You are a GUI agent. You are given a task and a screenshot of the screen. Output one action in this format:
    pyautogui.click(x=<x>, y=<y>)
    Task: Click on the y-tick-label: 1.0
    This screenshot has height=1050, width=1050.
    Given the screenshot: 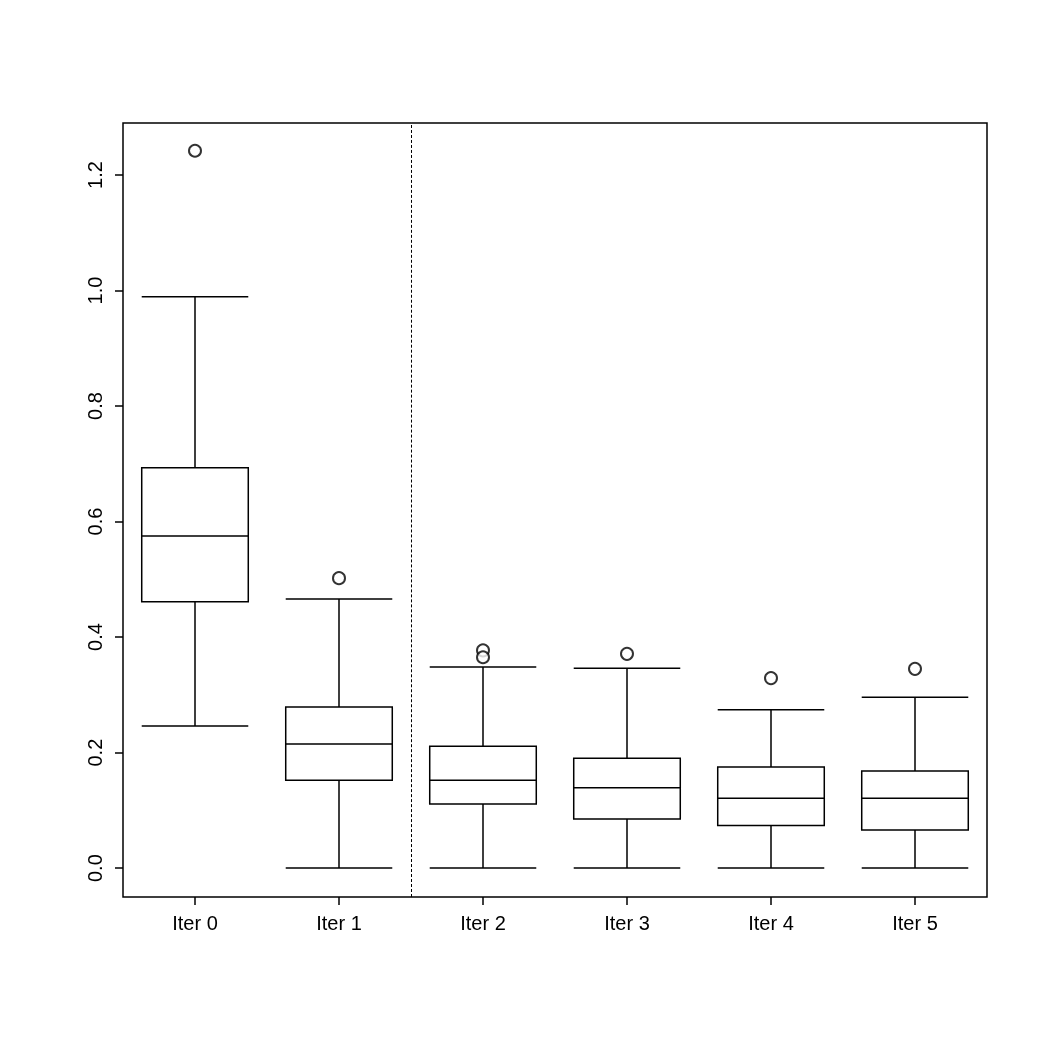 What is the action you would take?
    pyautogui.click(x=95, y=290)
    